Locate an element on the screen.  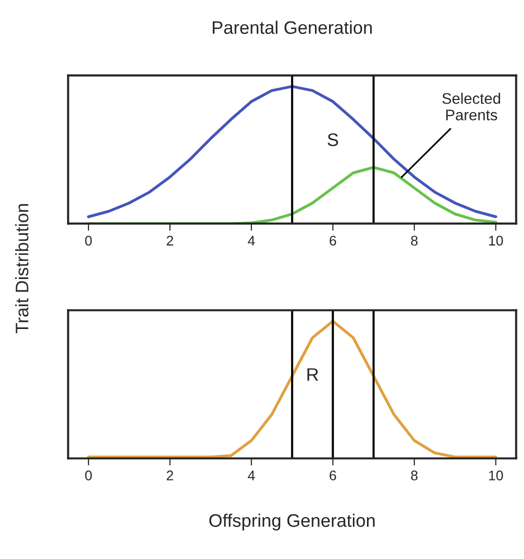
y-axis-title: Trait Distribution is located at coordinates (21, 269).